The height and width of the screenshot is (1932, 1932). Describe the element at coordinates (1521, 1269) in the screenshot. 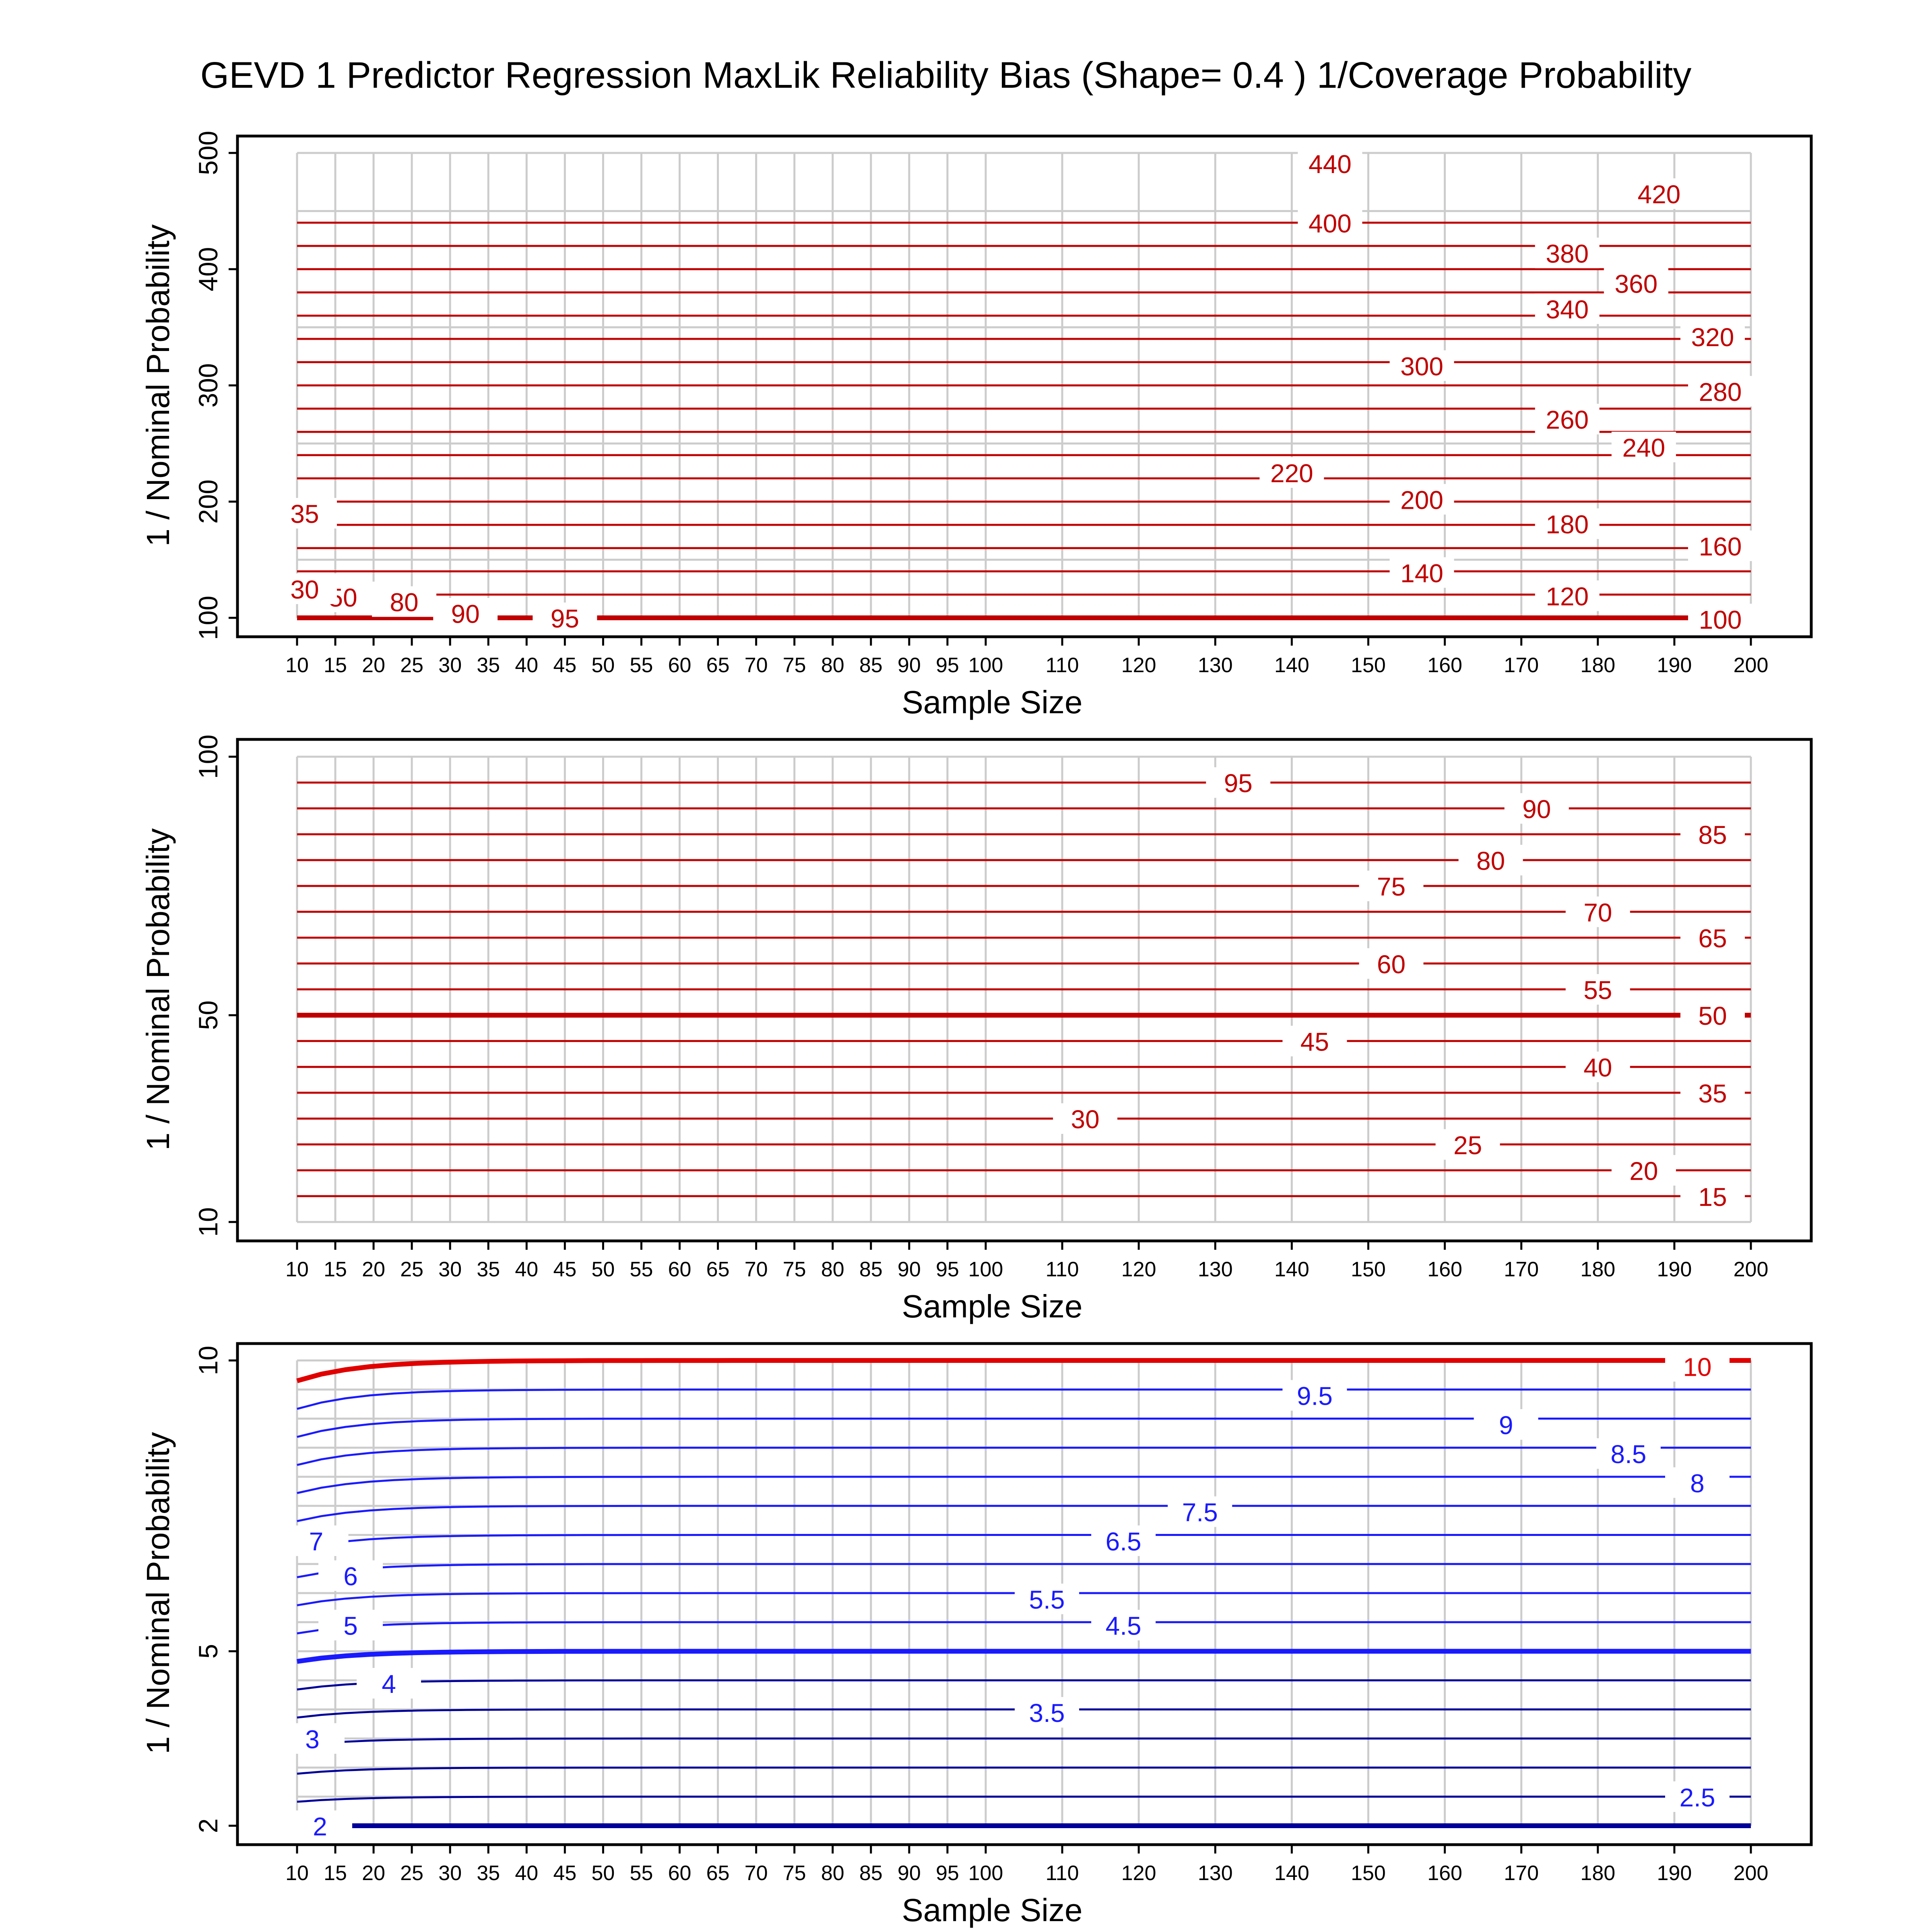

I see `x-tick-label: 170` at that location.